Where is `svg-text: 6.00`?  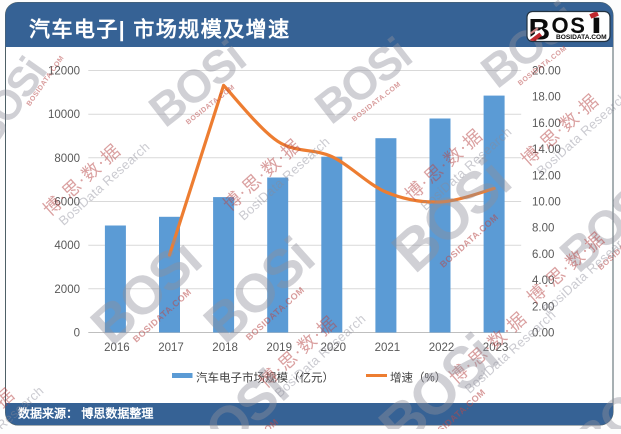 svg-text: 6.00 is located at coordinates (543, 255).